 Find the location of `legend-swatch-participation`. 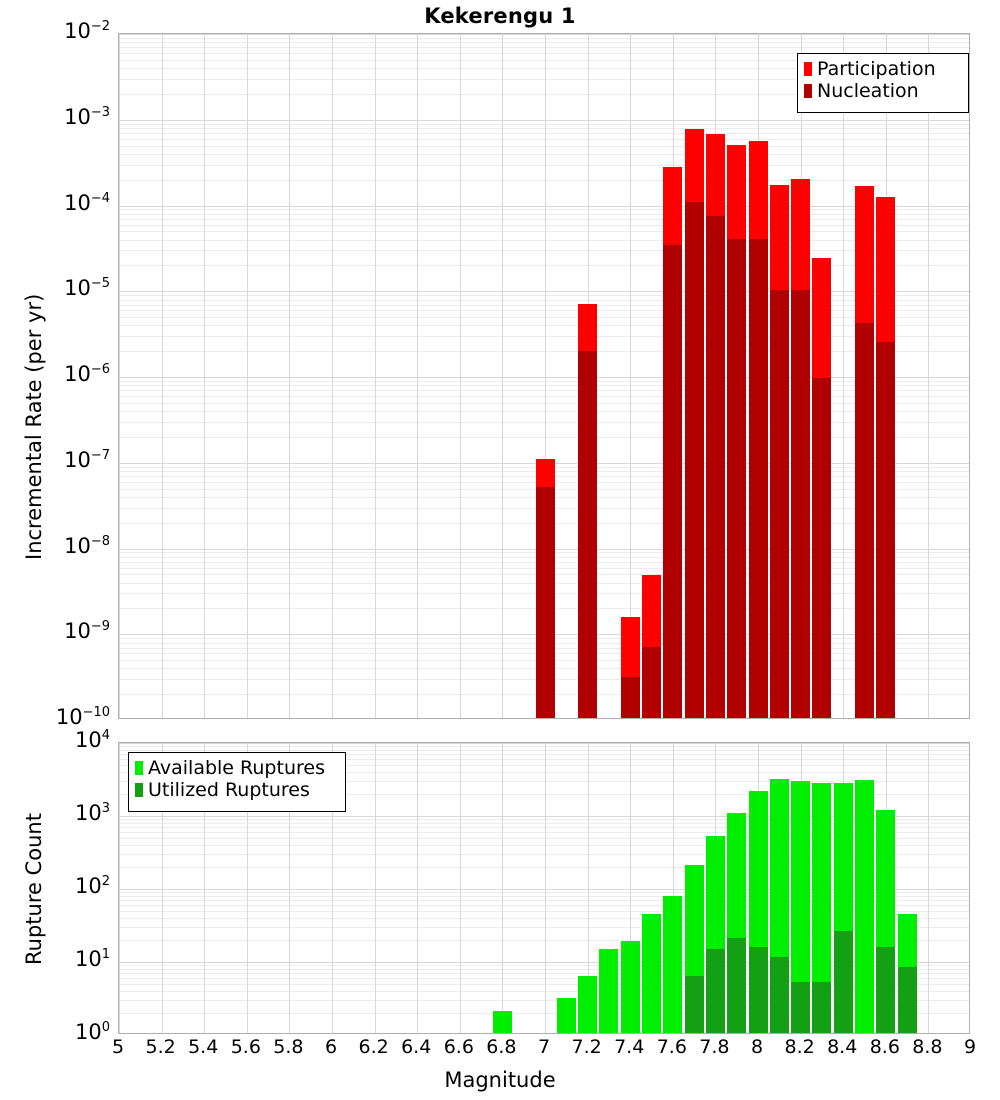

legend-swatch-participation is located at coordinates (808, 69).